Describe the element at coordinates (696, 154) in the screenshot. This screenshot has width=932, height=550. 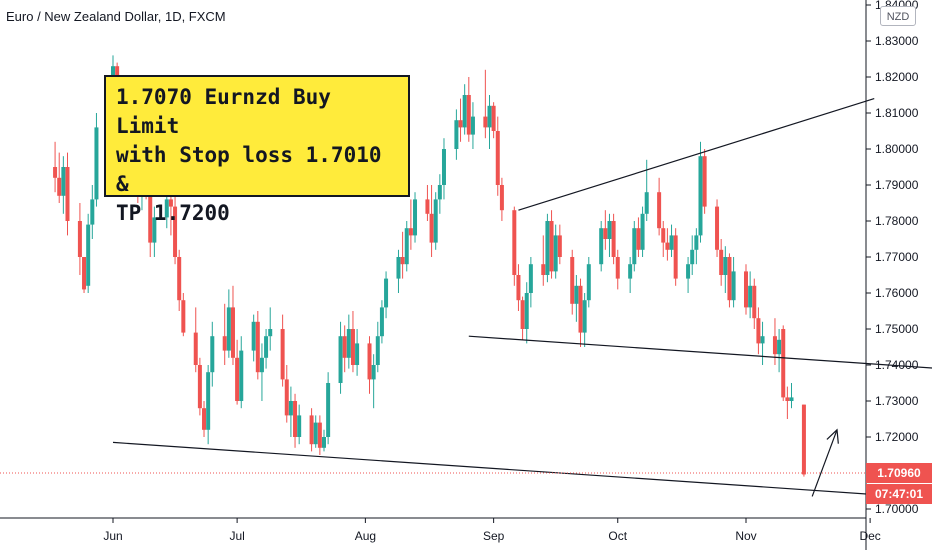
I see `trendline-channel-top` at that location.